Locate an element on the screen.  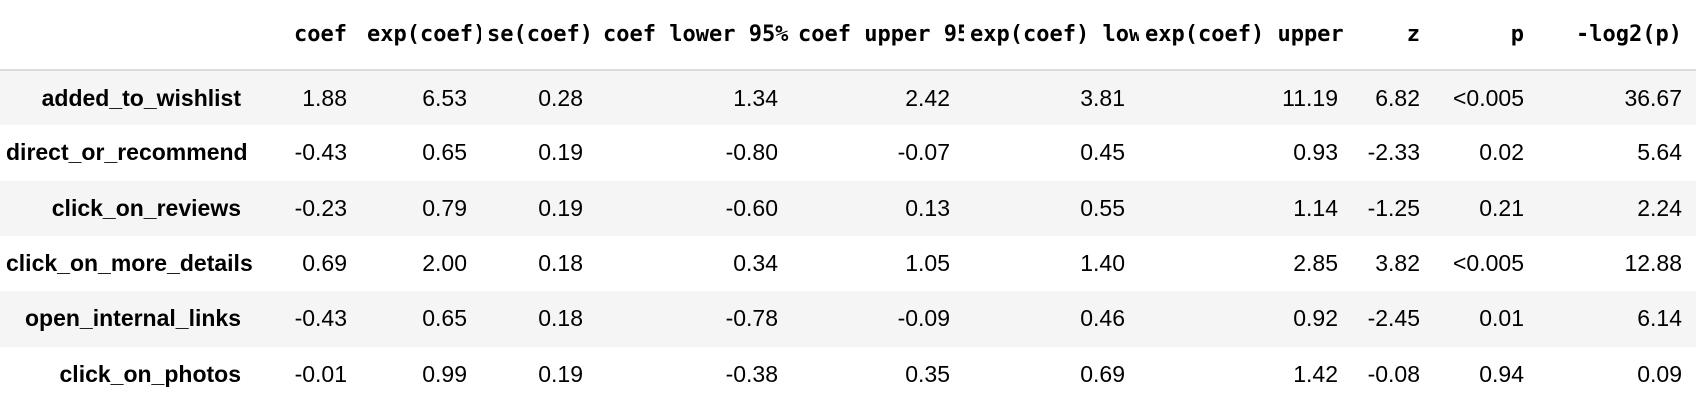
cell-exp-coef-upper-95: 11.19 is located at coordinates (1310, 97).